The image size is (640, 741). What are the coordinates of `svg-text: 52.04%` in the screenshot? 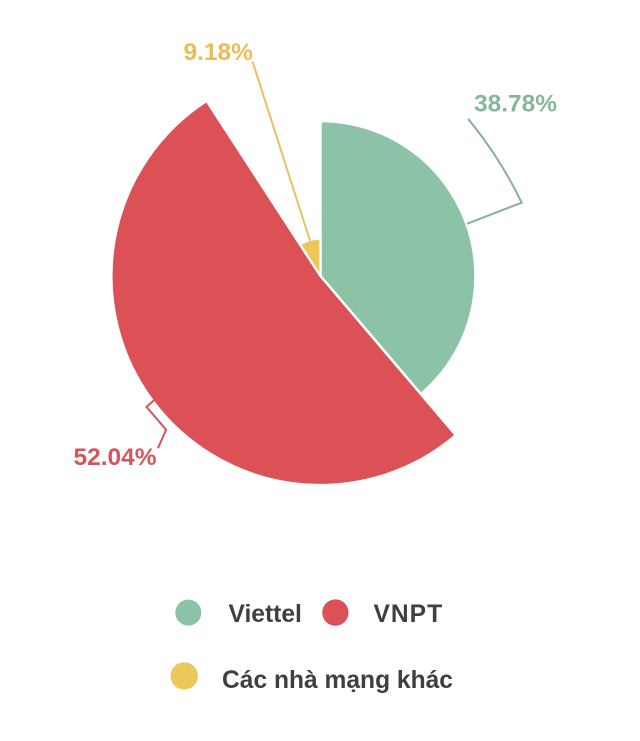 It's located at (115, 457).